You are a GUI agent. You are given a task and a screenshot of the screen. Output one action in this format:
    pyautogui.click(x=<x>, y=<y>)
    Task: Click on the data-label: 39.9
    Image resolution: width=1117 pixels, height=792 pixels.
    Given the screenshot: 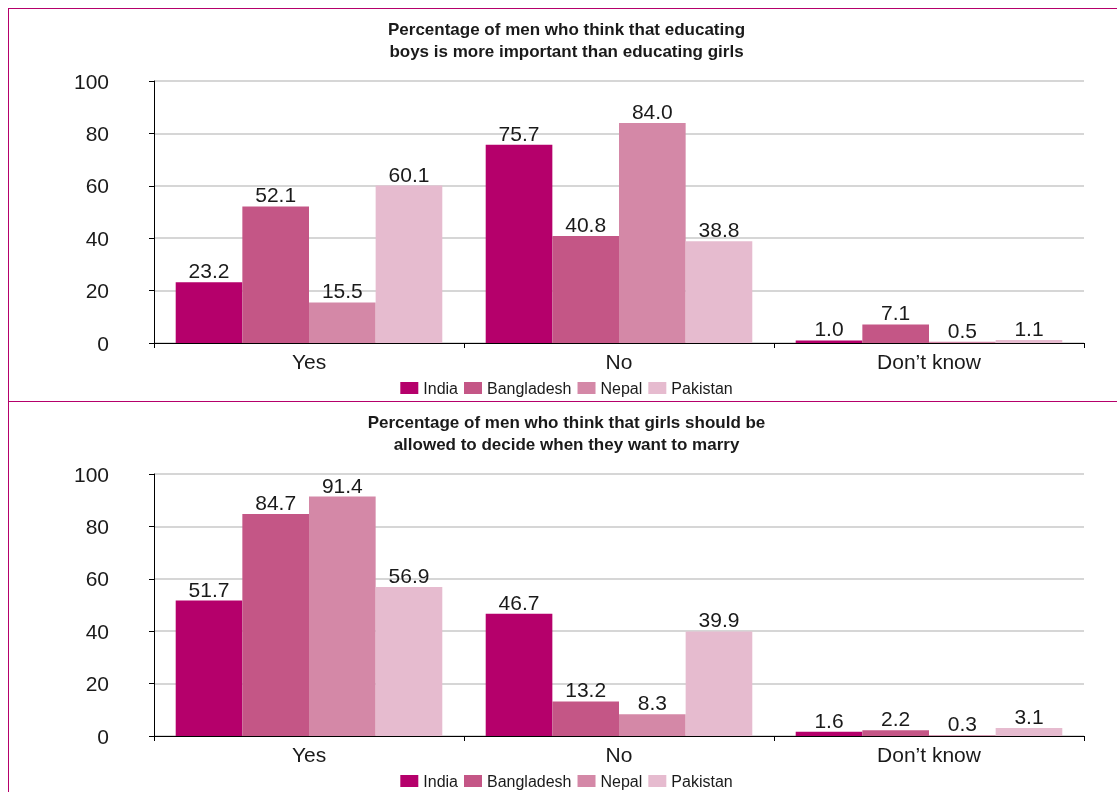 What is the action you would take?
    pyautogui.click(x=719, y=620)
    